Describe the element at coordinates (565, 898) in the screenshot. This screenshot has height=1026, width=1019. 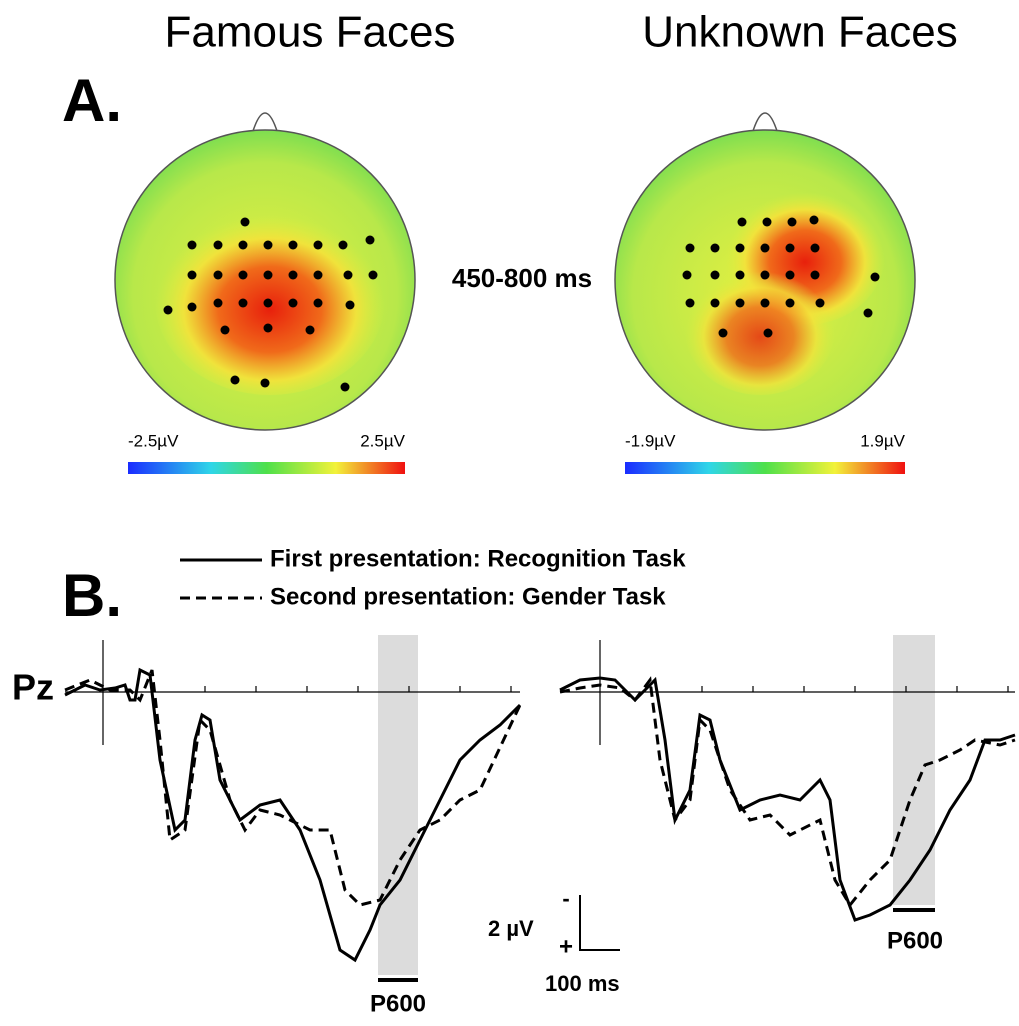
I see `polarity-minus: -` at that location.